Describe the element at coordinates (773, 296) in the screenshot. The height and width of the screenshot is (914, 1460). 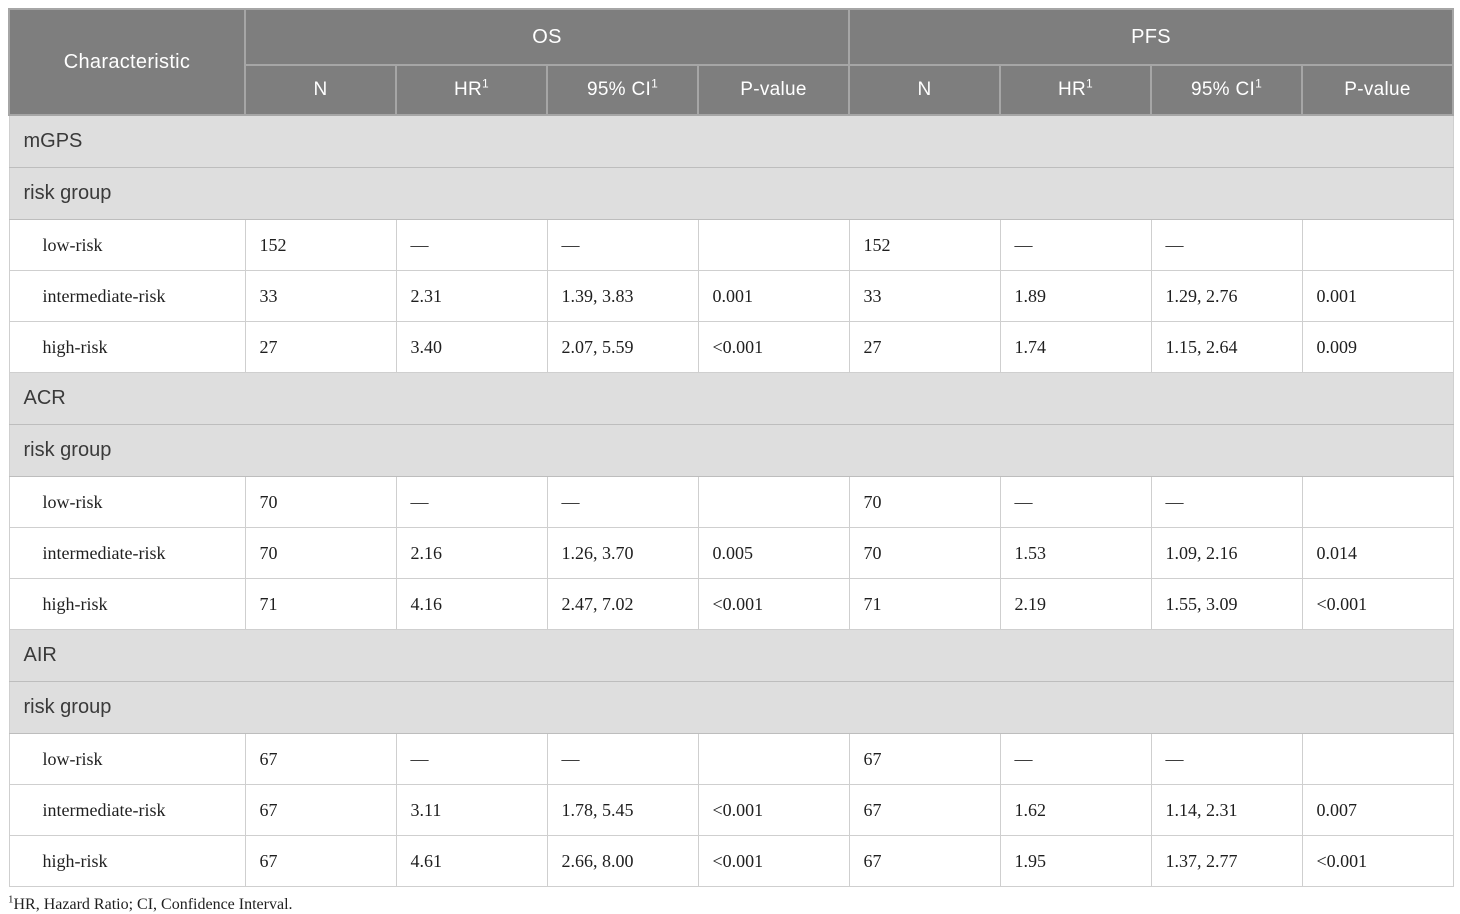
I see `os-p-cell: 0.001` at that location.